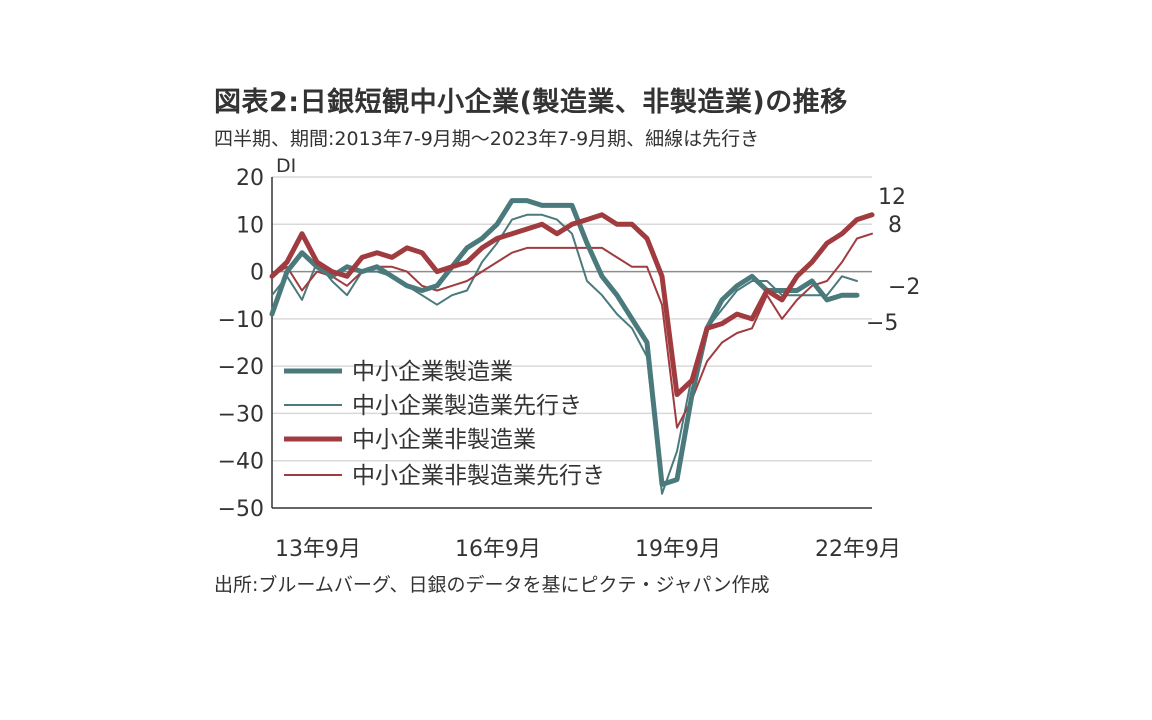  What do you see at coordinates (241, 509) in the screenshot?
I see `y-tick-label: −50` at bounding box center [241, 509].